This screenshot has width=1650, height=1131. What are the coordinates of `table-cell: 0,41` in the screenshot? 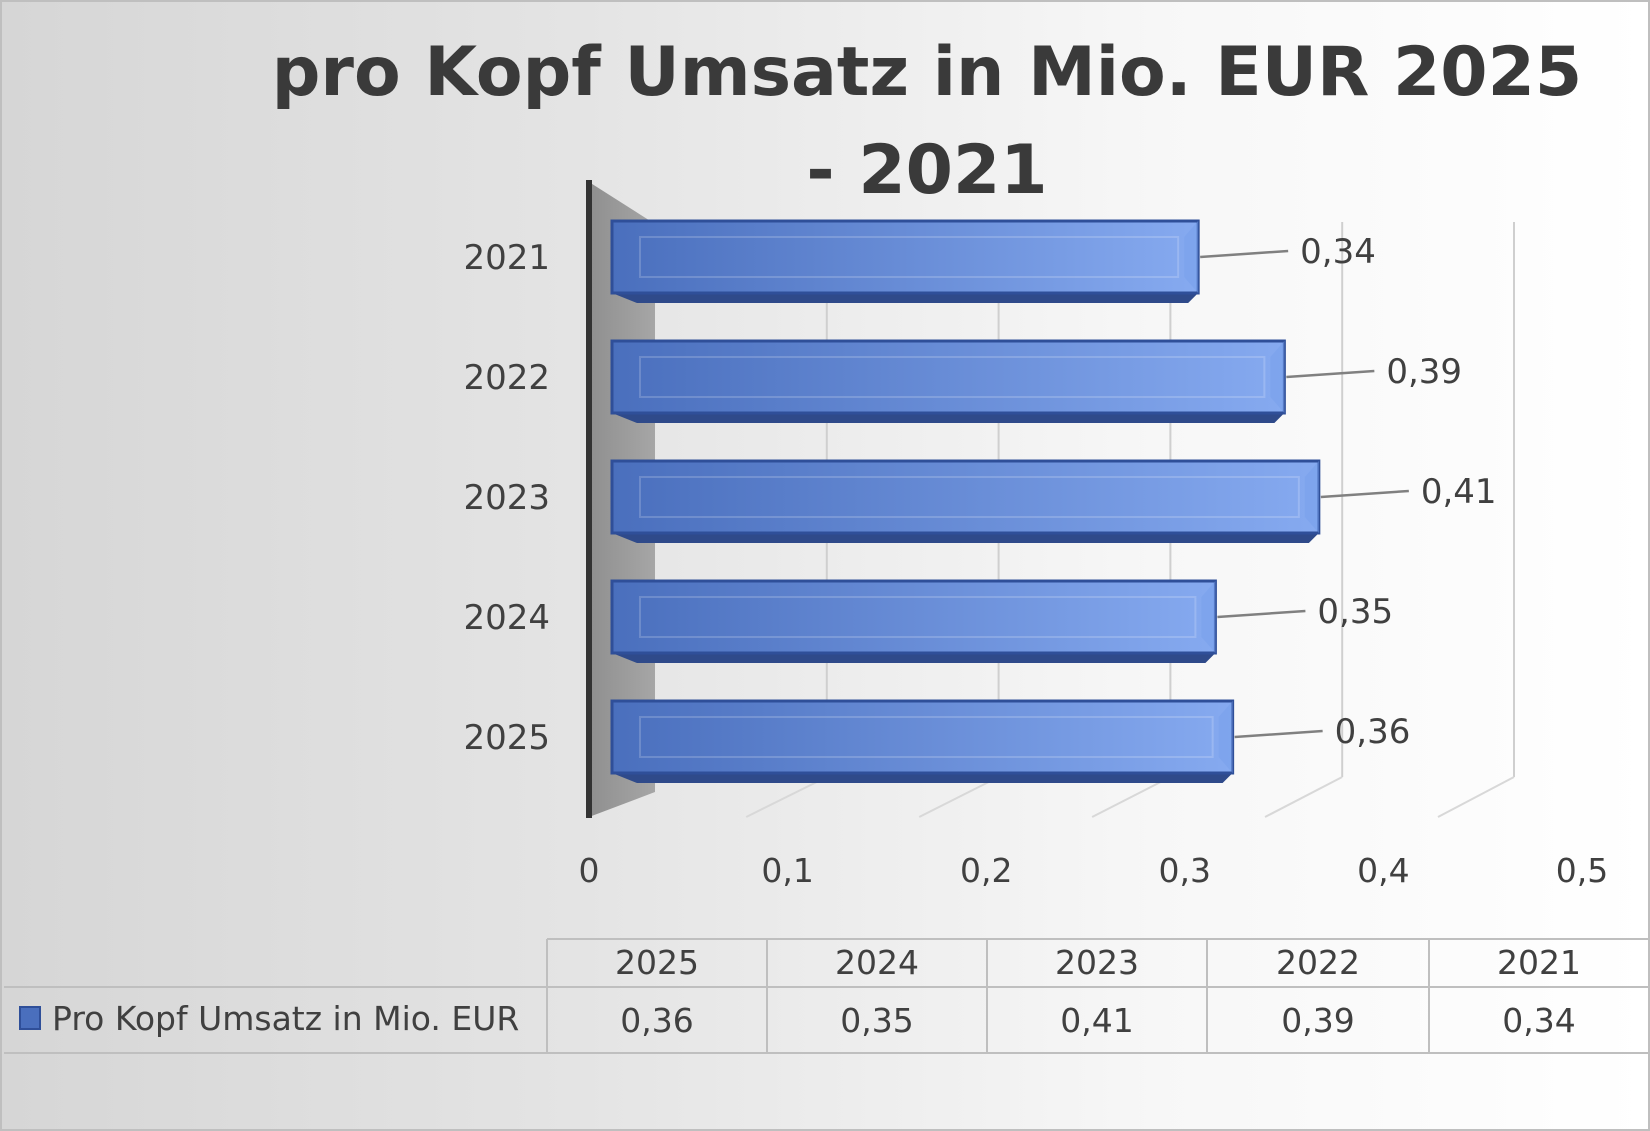 It's located at (1096, 1020).